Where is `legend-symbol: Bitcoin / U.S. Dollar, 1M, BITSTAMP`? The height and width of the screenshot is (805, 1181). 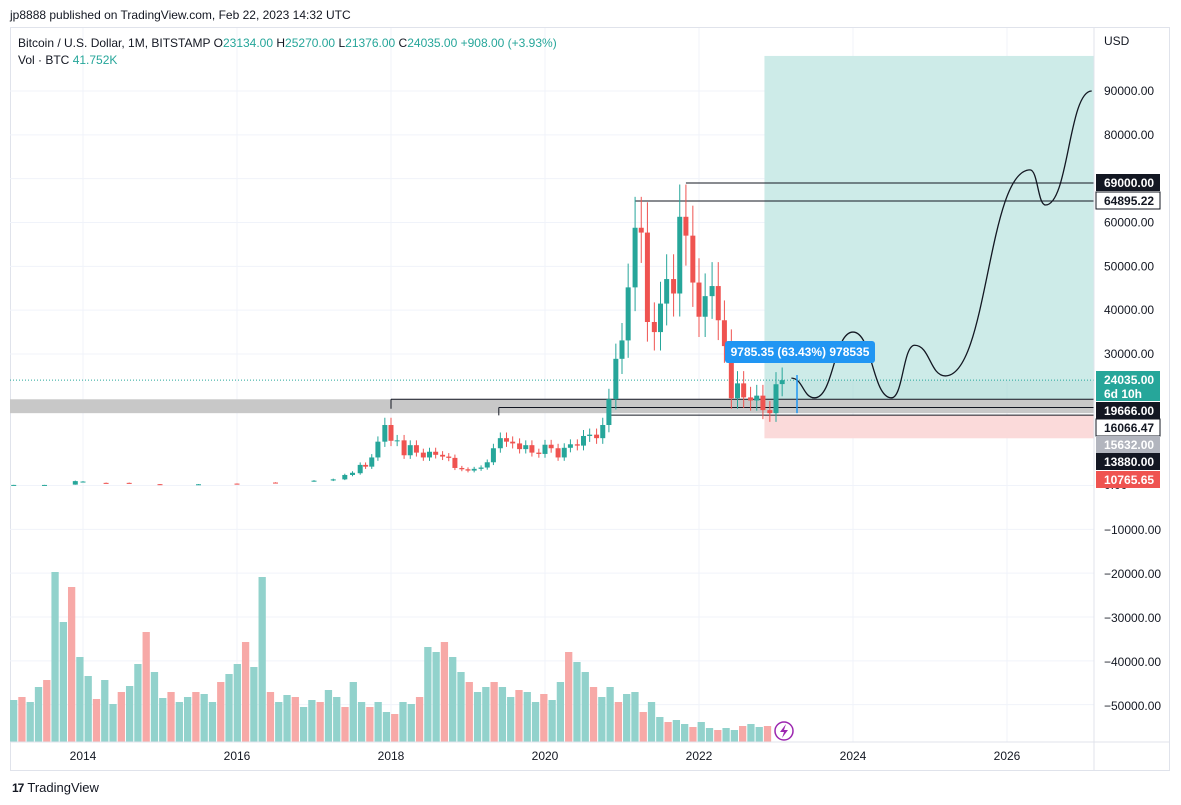 legend-symbol: Bitcoin / U.S. Dollar, 1M, BITSTAMP is located at coordinates (114, 43).